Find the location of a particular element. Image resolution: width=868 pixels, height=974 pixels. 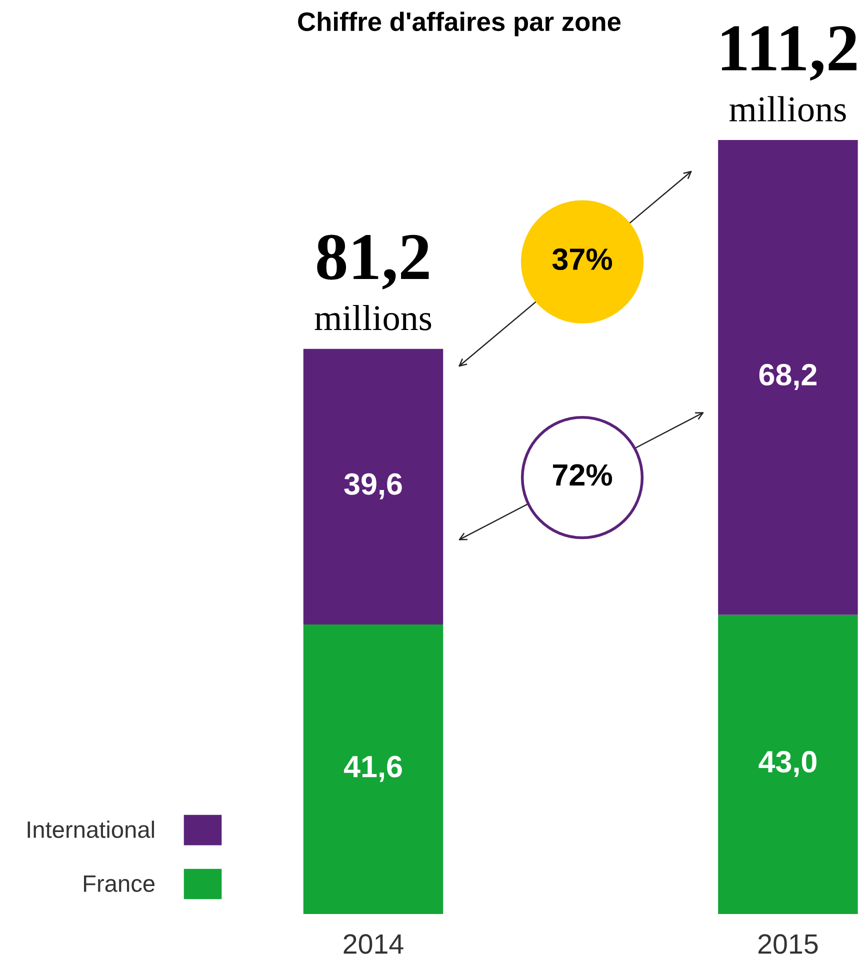

total-label: 81,2 is located at coordinates (373, 262).